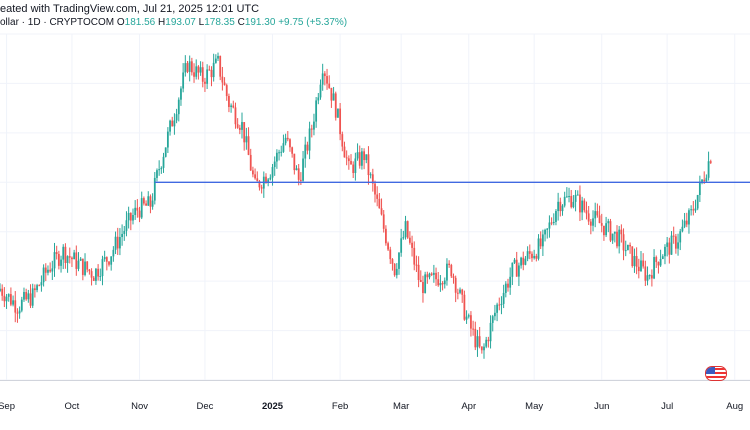 This screenshot has height=430, width=750. What do you see at coordinates (716, 373) in the screenshot?
I see `us-flag-icon` at bounding box center [716, 373].